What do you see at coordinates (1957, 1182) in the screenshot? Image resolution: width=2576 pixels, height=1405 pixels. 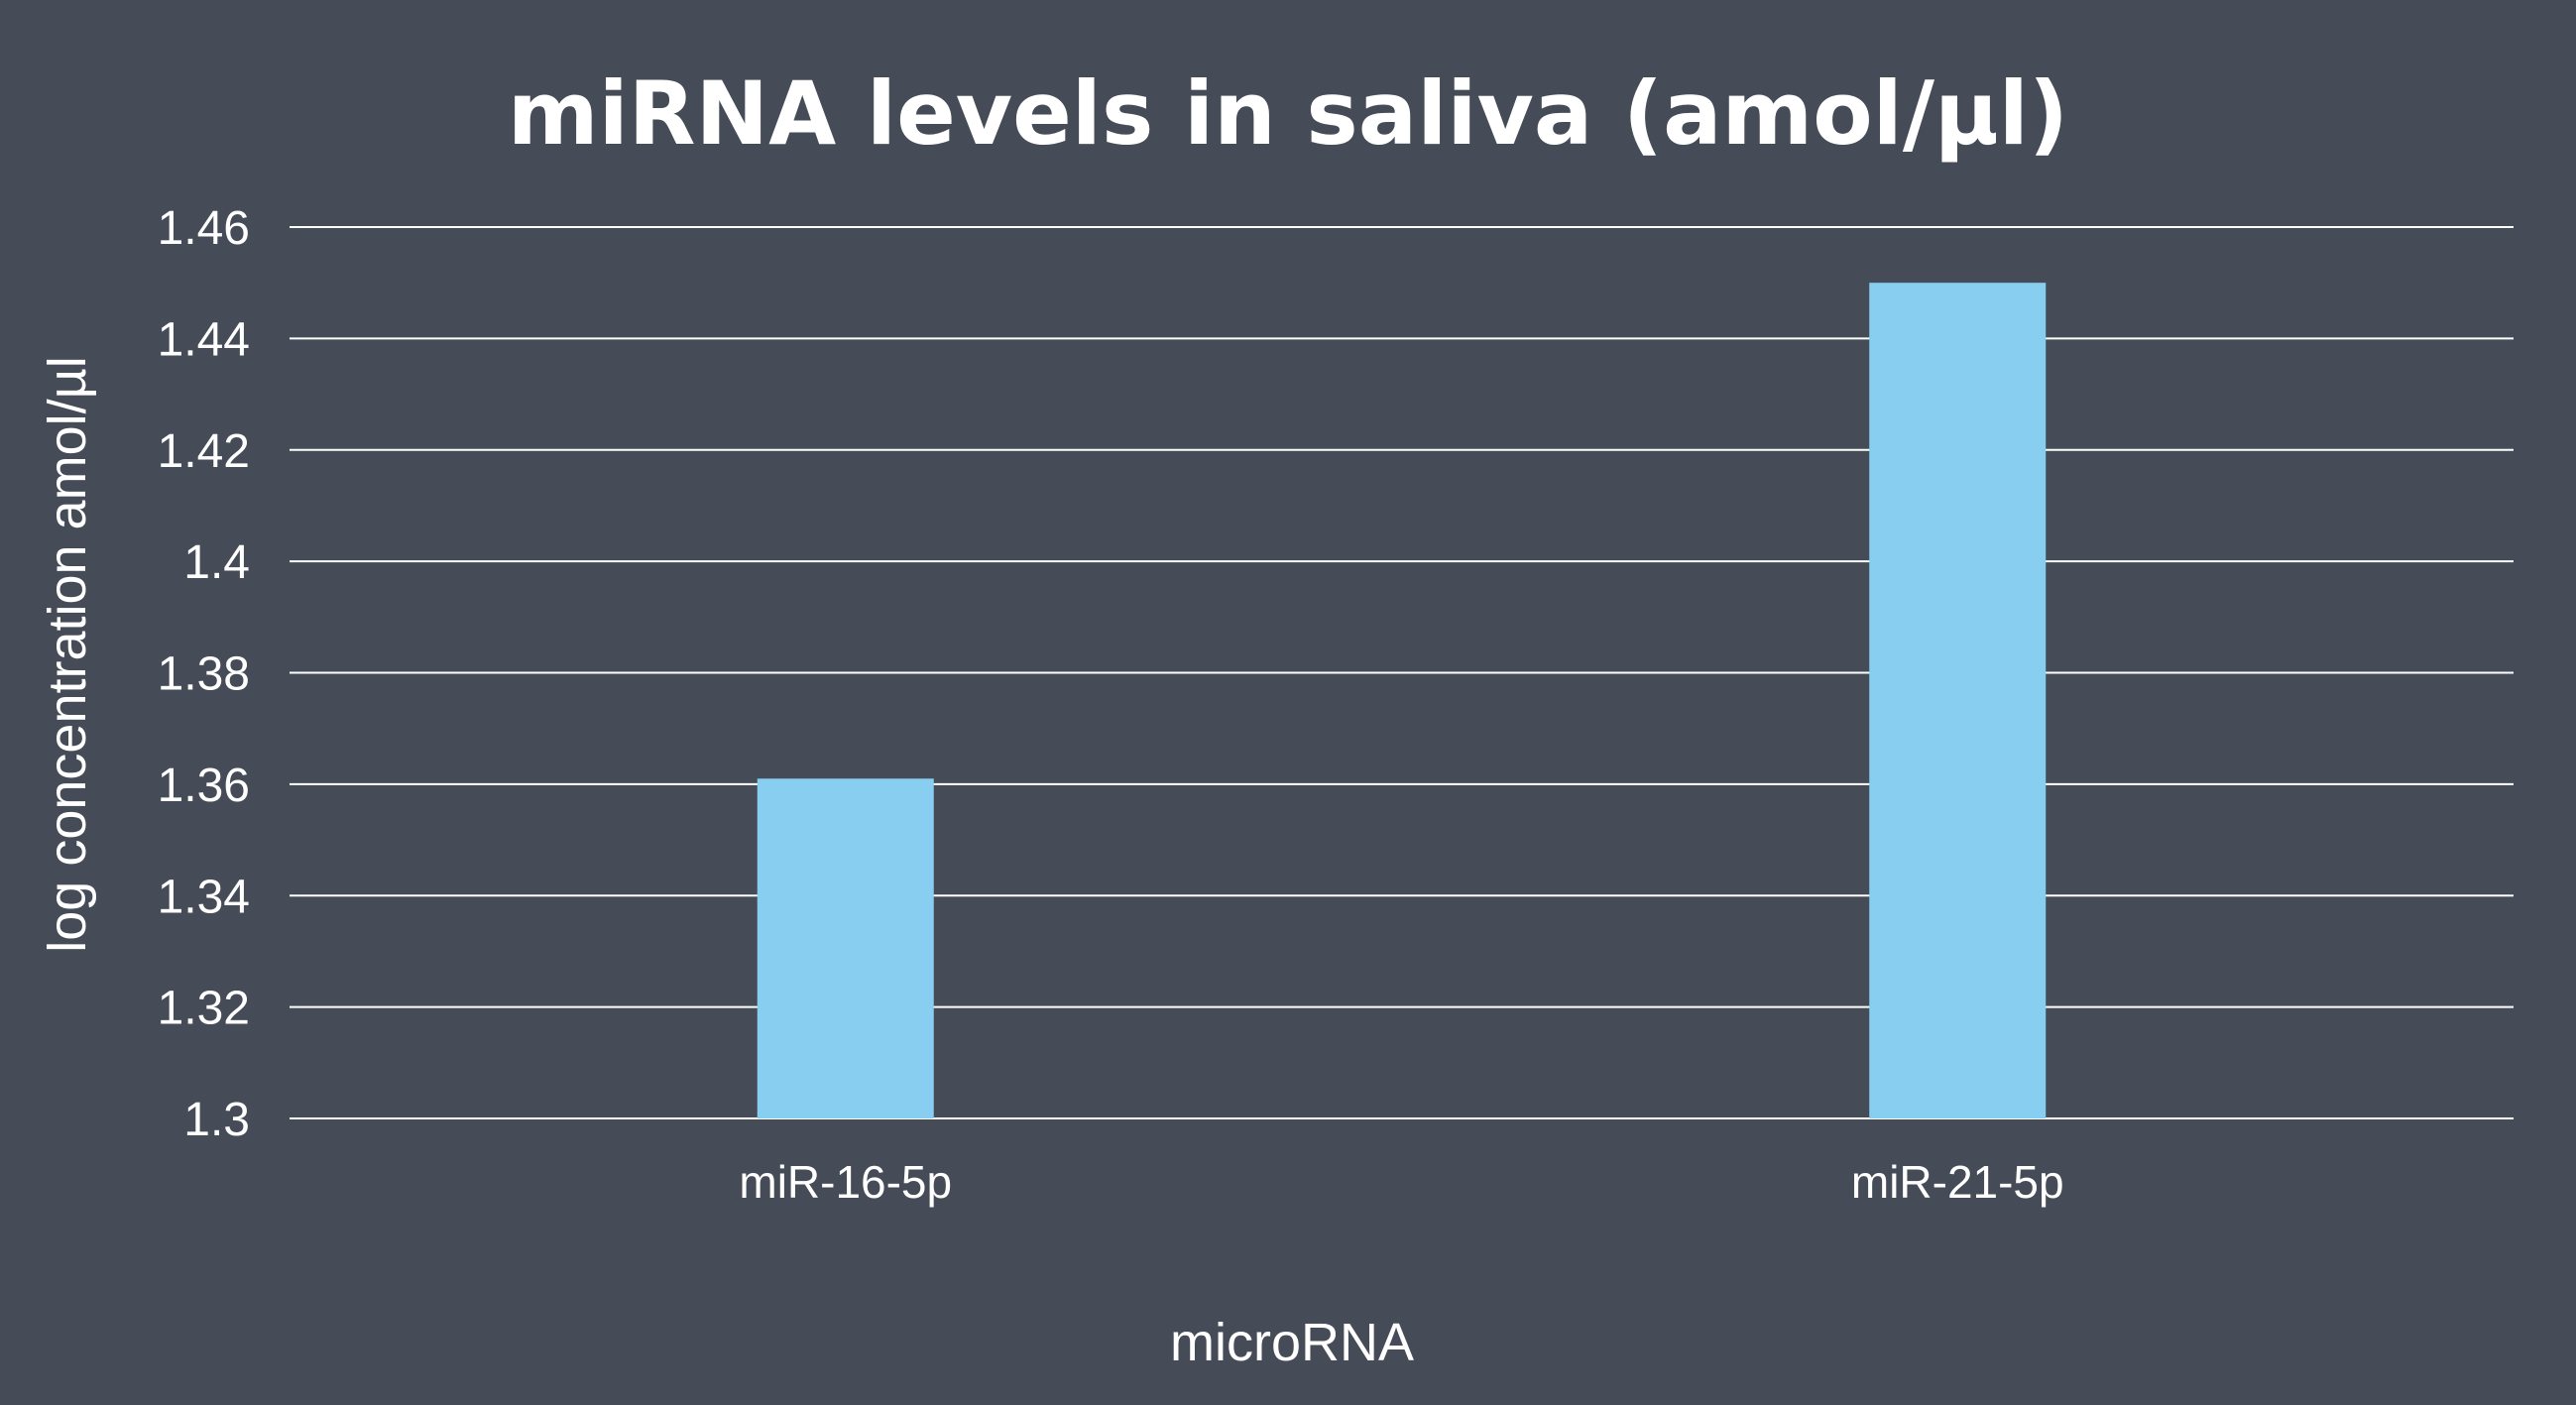 I see `x-category-label: miR-21-5p` at bounding box center [1957, 1182].